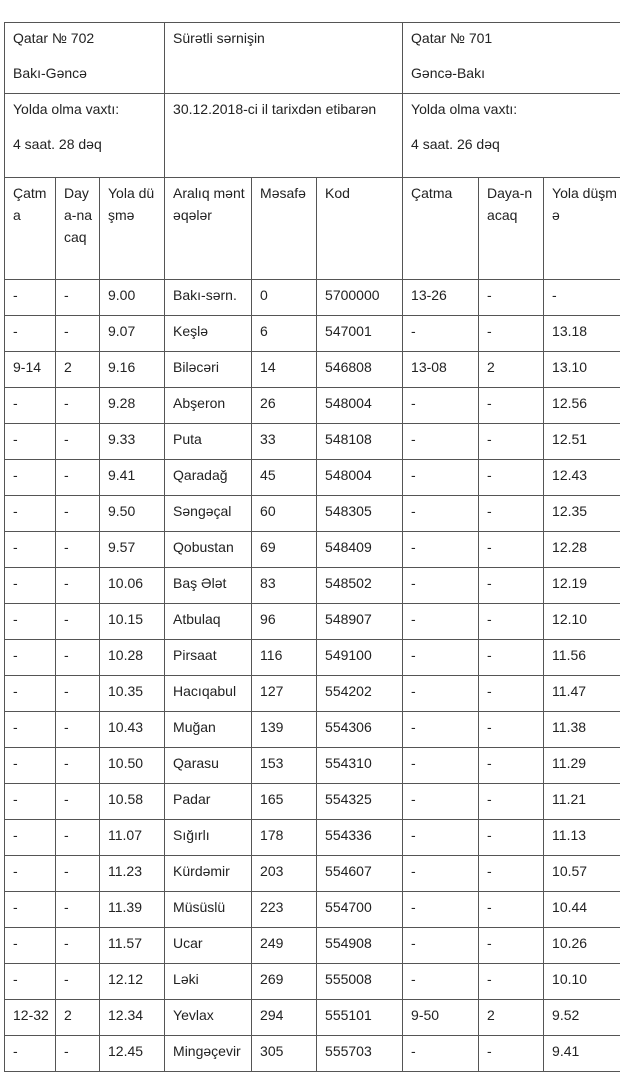  What do you see at coordinates (581, 1017) in the screenshot?
I see `cell-return-departure: 9.52` at bounding box center [581, 1017].